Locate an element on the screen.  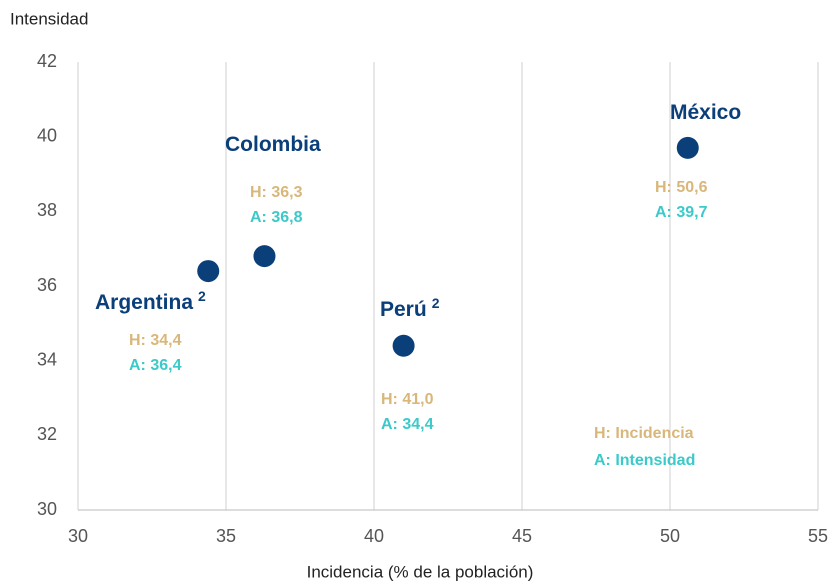
point-name: Colombia is located at coordinates (273, 144).